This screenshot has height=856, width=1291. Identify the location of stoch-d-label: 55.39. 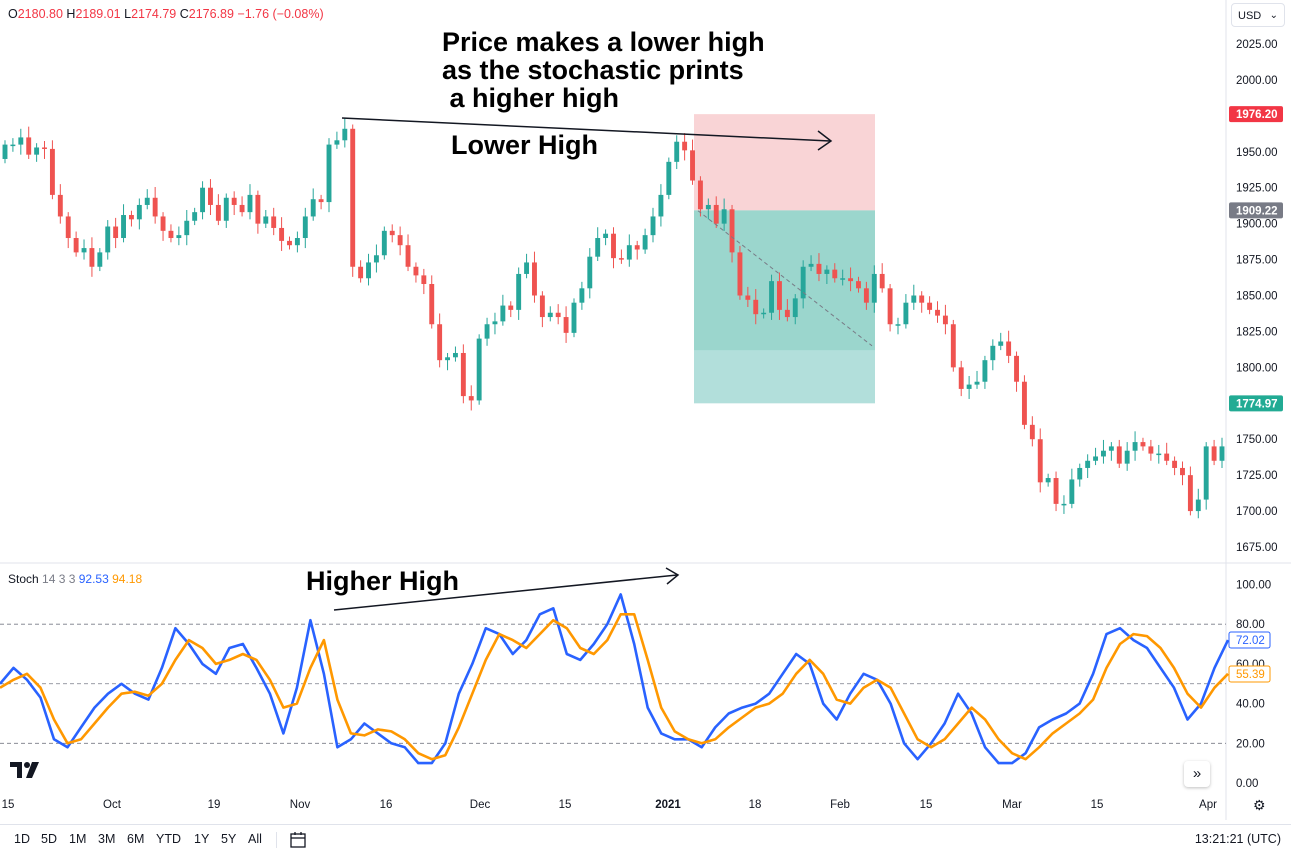
(1250, 675).